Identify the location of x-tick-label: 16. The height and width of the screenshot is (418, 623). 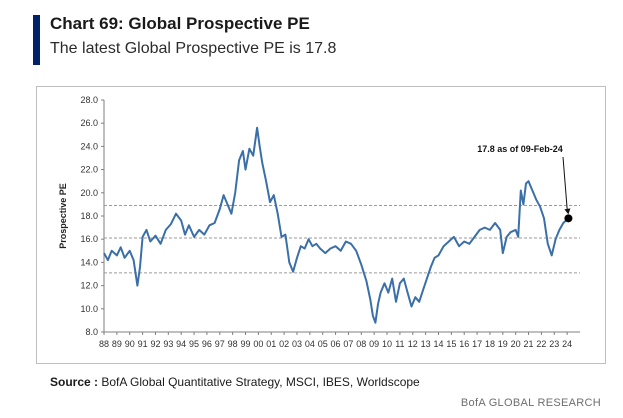
(464, 344).